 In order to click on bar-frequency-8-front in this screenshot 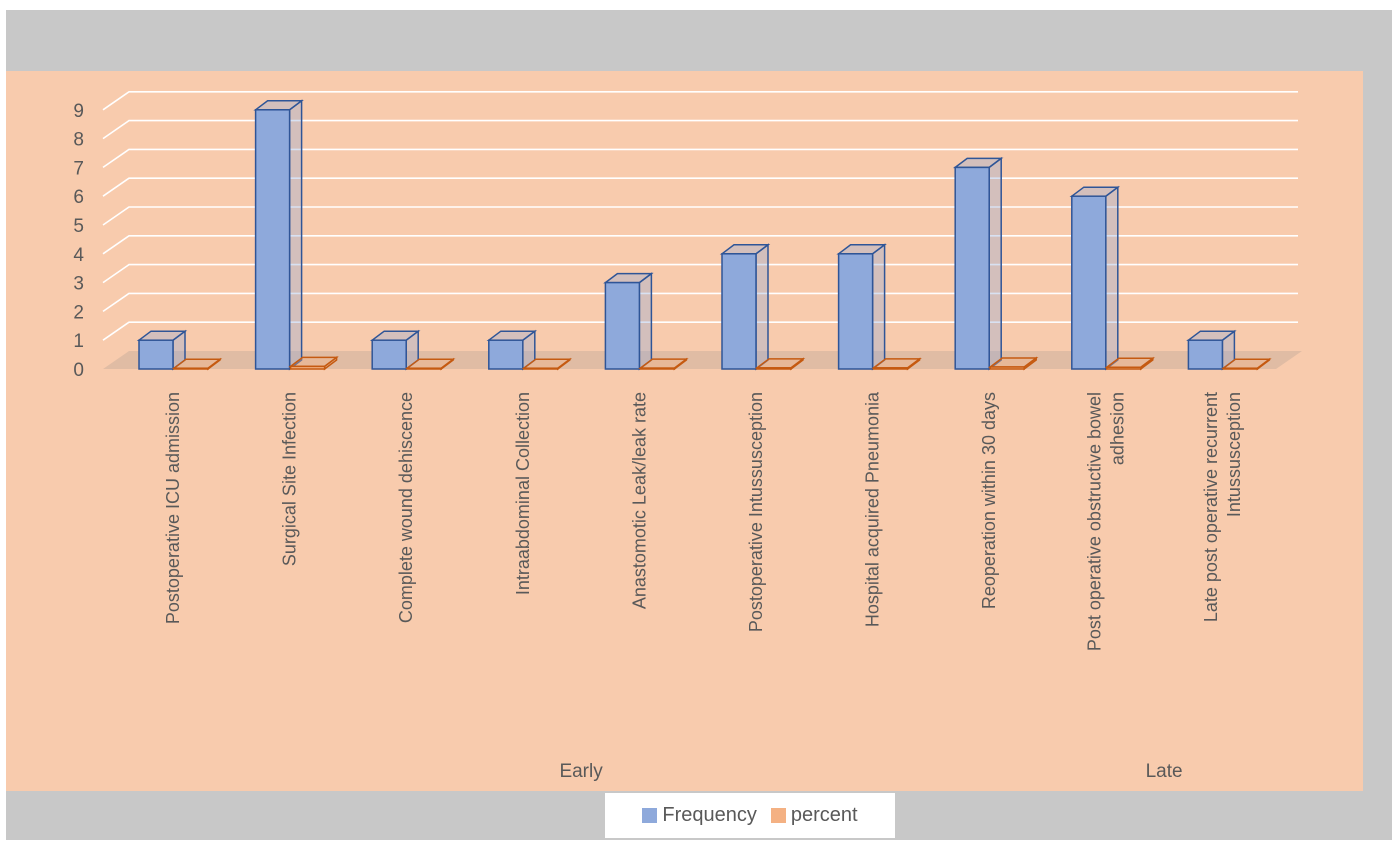, I will do `click(1089, 282)`.